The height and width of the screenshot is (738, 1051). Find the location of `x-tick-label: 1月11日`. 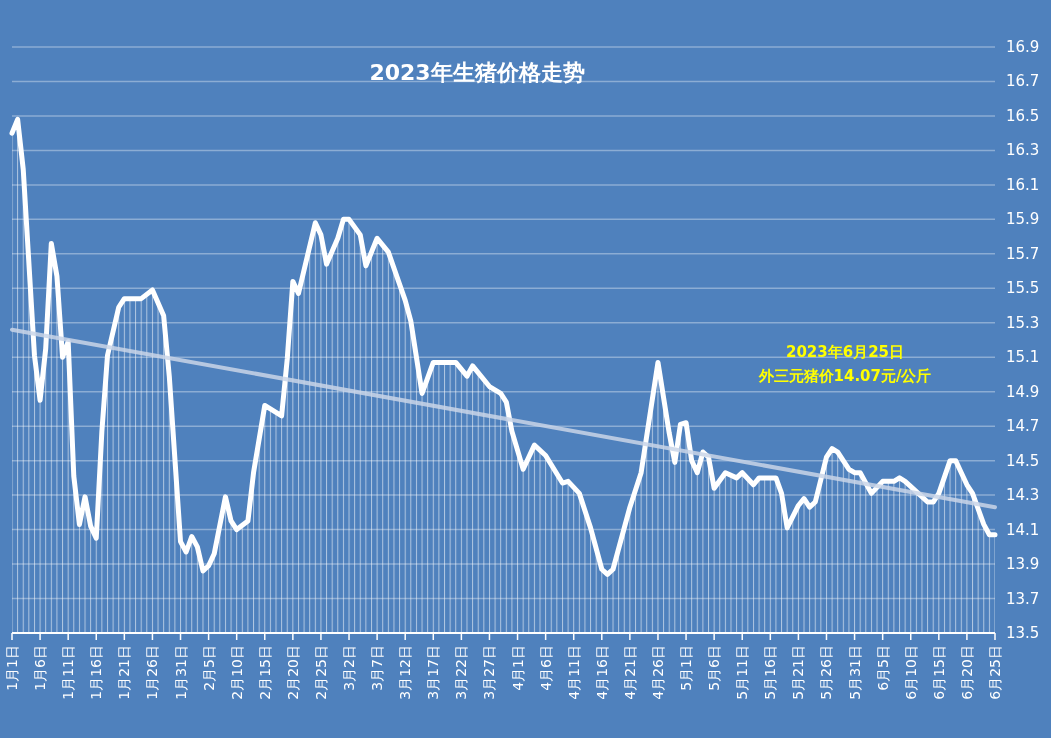

x-tick-label: 1月11日 is located at coordinates (68, 672).